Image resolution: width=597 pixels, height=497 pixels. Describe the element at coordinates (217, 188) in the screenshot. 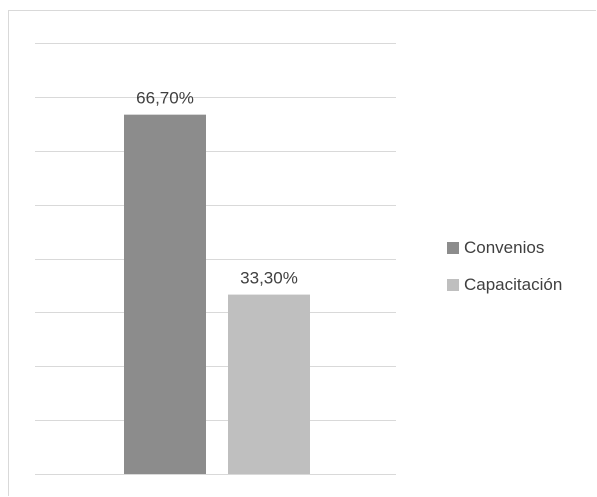

I see `data-labels: 66,70% 33,30%` at that location.